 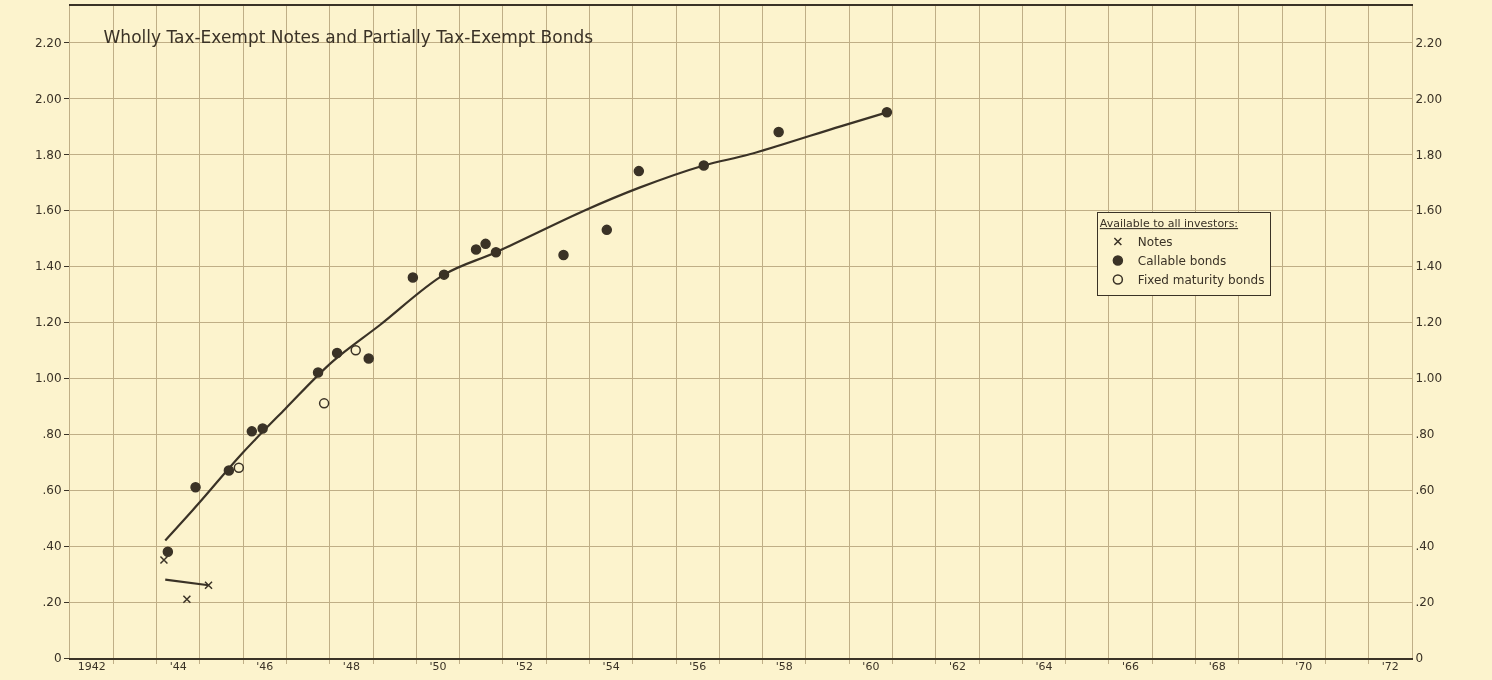 What do you see at coordinates (1044, 666) in the screenshot?
I see `x-tick-label: '64` at bounding box center [1044, 666].